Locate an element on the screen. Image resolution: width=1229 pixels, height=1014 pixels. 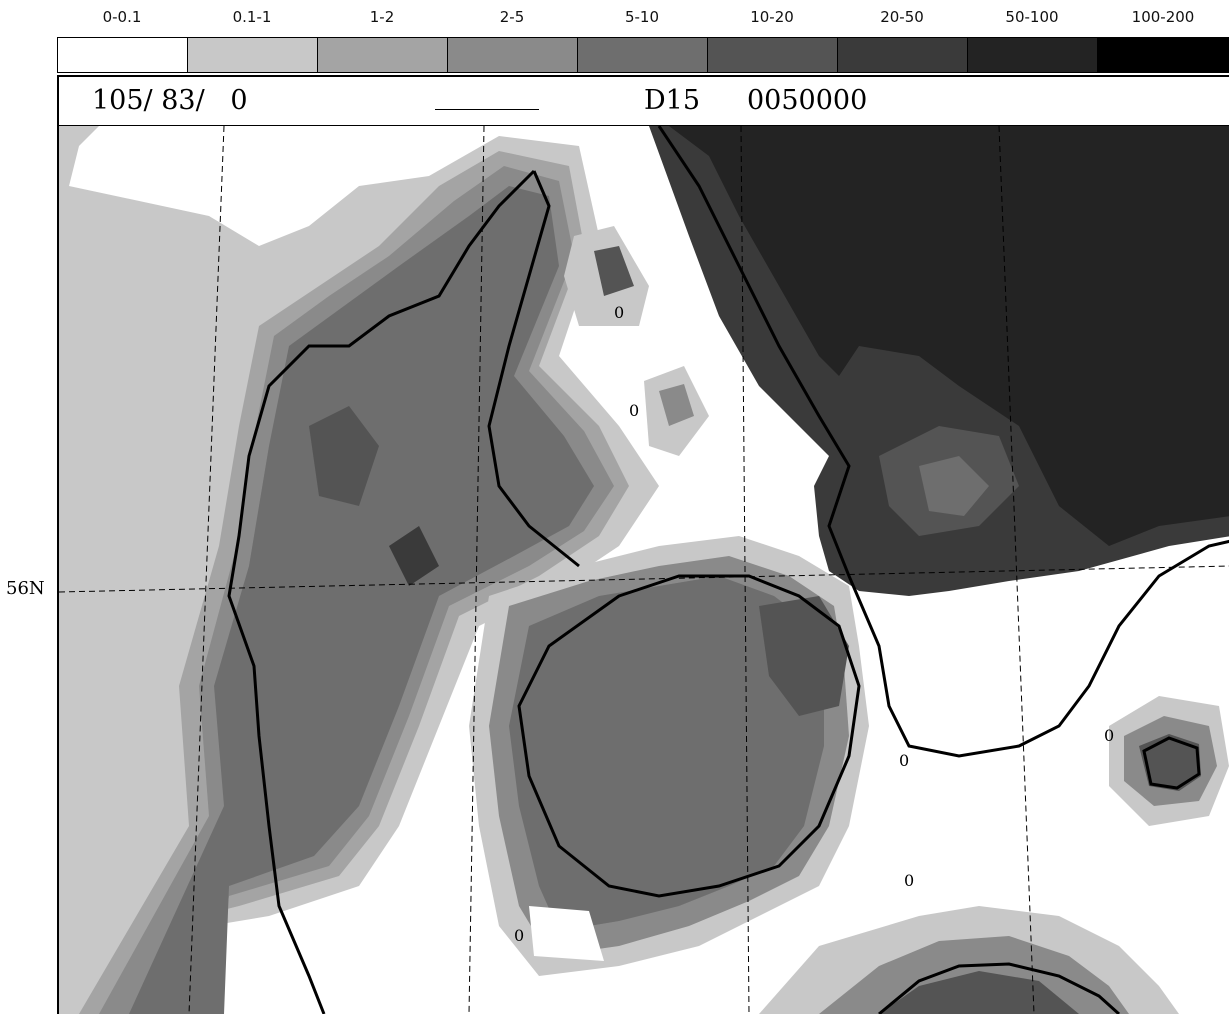
legend-label-5: 10-20 is located at coordinates (772, 17).